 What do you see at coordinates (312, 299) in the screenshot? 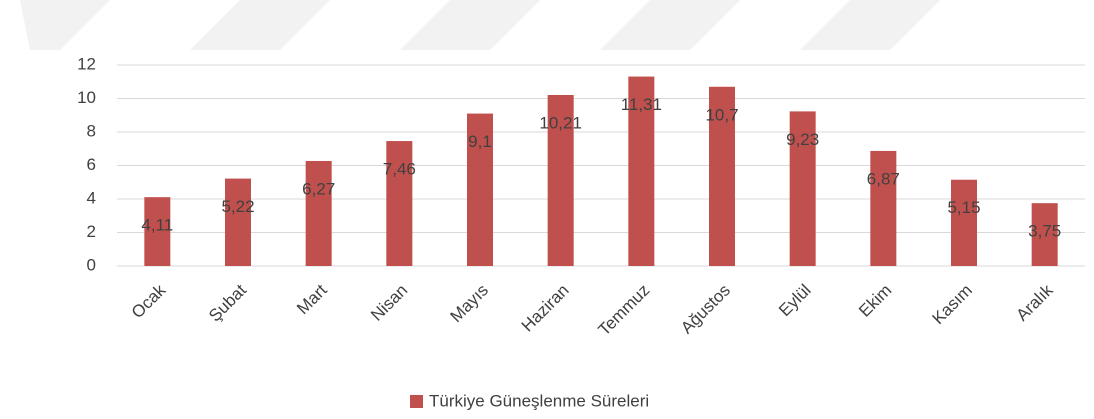
I see `x-tick-label: Mart` at bounding box center [312, 299].